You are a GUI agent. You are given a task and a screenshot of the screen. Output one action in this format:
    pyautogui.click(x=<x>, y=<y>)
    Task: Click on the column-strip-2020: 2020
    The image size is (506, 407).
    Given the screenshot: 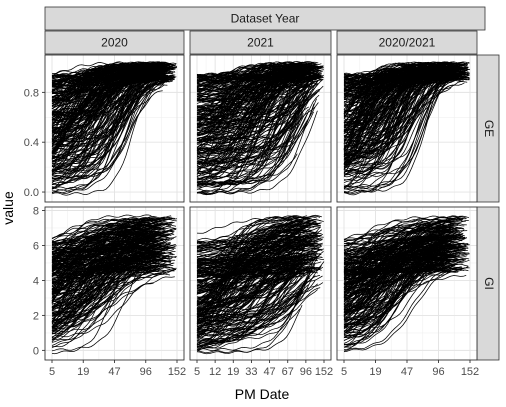 What is the action you would take?
    pyautogui.click(x=114, y=42)
    